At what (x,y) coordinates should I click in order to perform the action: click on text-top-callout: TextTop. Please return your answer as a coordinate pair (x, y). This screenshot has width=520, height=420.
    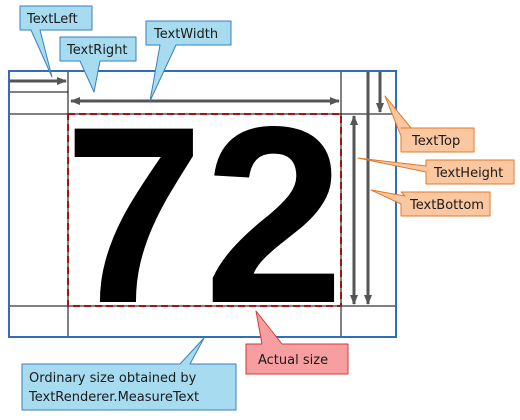
    Looking at the image, I should click on (429, 124).